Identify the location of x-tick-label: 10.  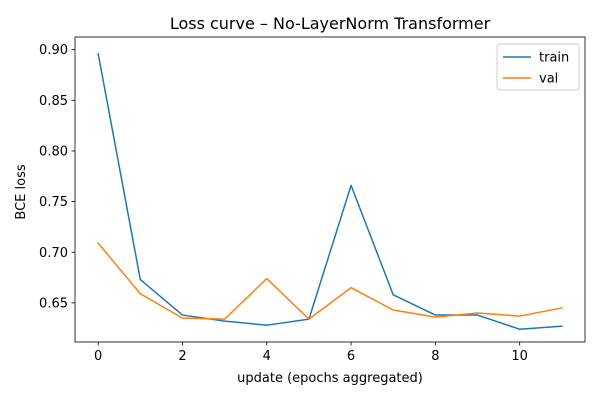
(519, 356).